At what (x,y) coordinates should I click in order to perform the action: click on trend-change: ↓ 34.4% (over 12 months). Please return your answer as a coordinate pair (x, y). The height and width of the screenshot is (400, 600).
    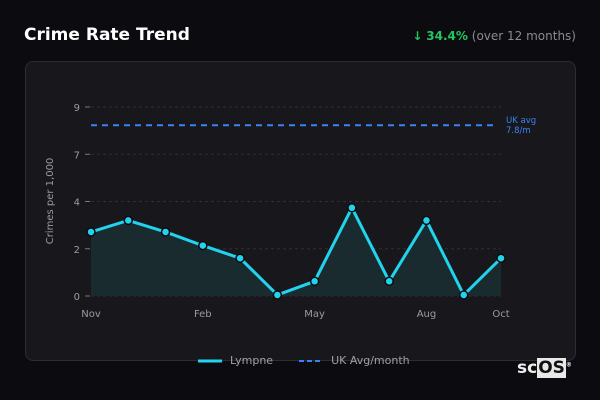
    Looking at the image, I should click on (494, 36).